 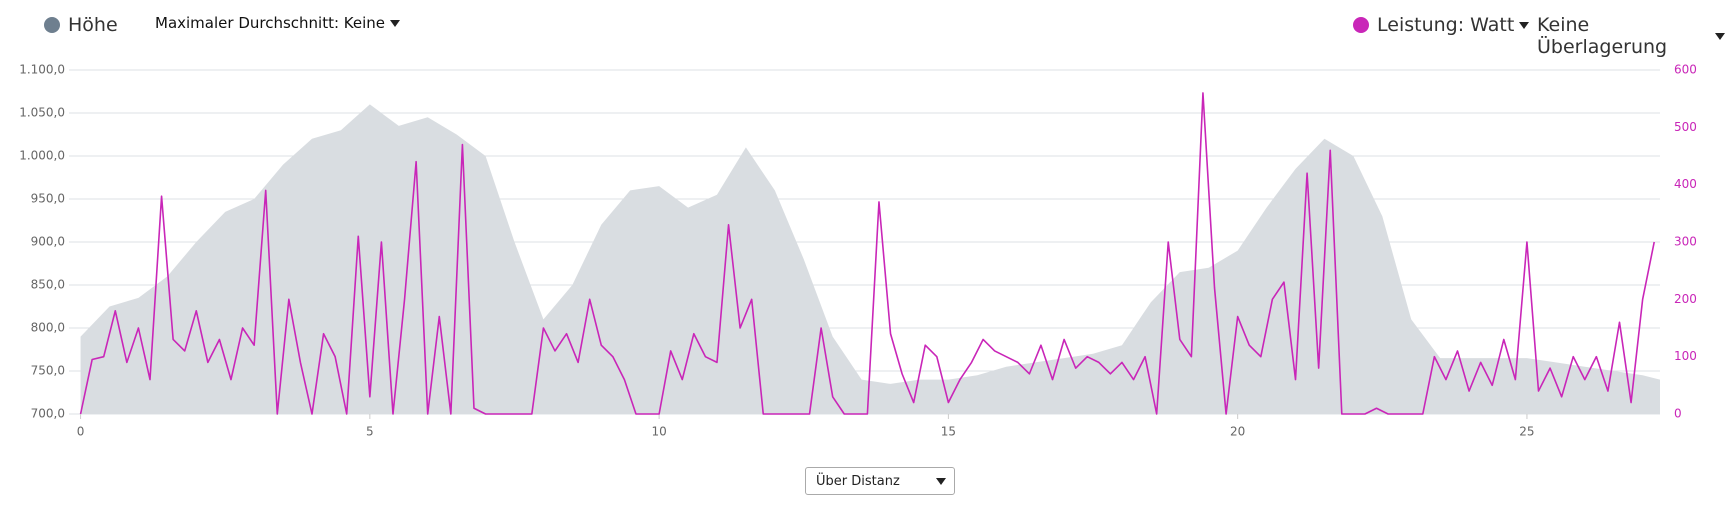 What do you see at coordinates (48, 414) in the screenshot?
I see `y-tick-label: 700,0` at bounding box center [48, 414].